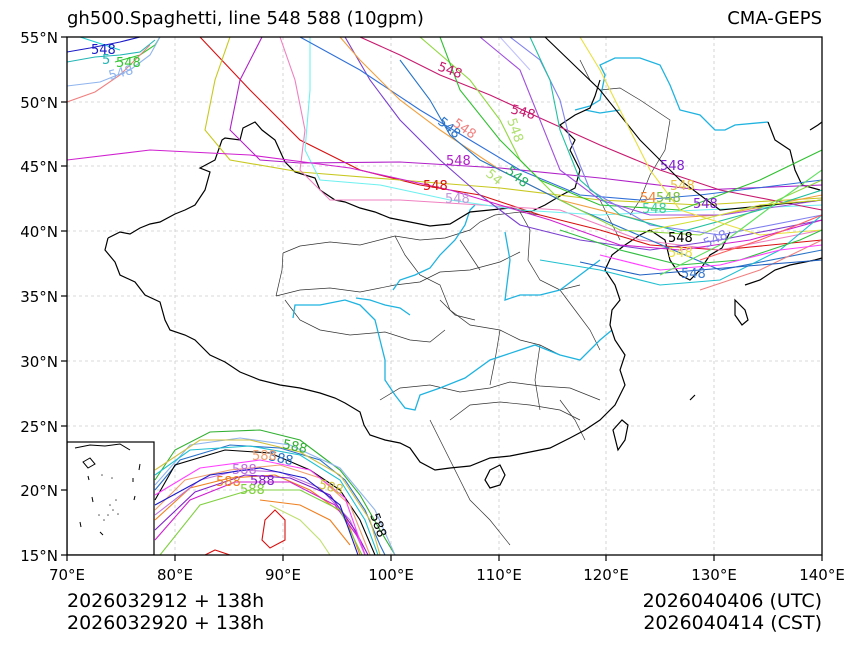  What do you see at coordinates (39, 38) in the screenshot?
I see `lat-tick: 55°N` at bounding box center [39, 38].